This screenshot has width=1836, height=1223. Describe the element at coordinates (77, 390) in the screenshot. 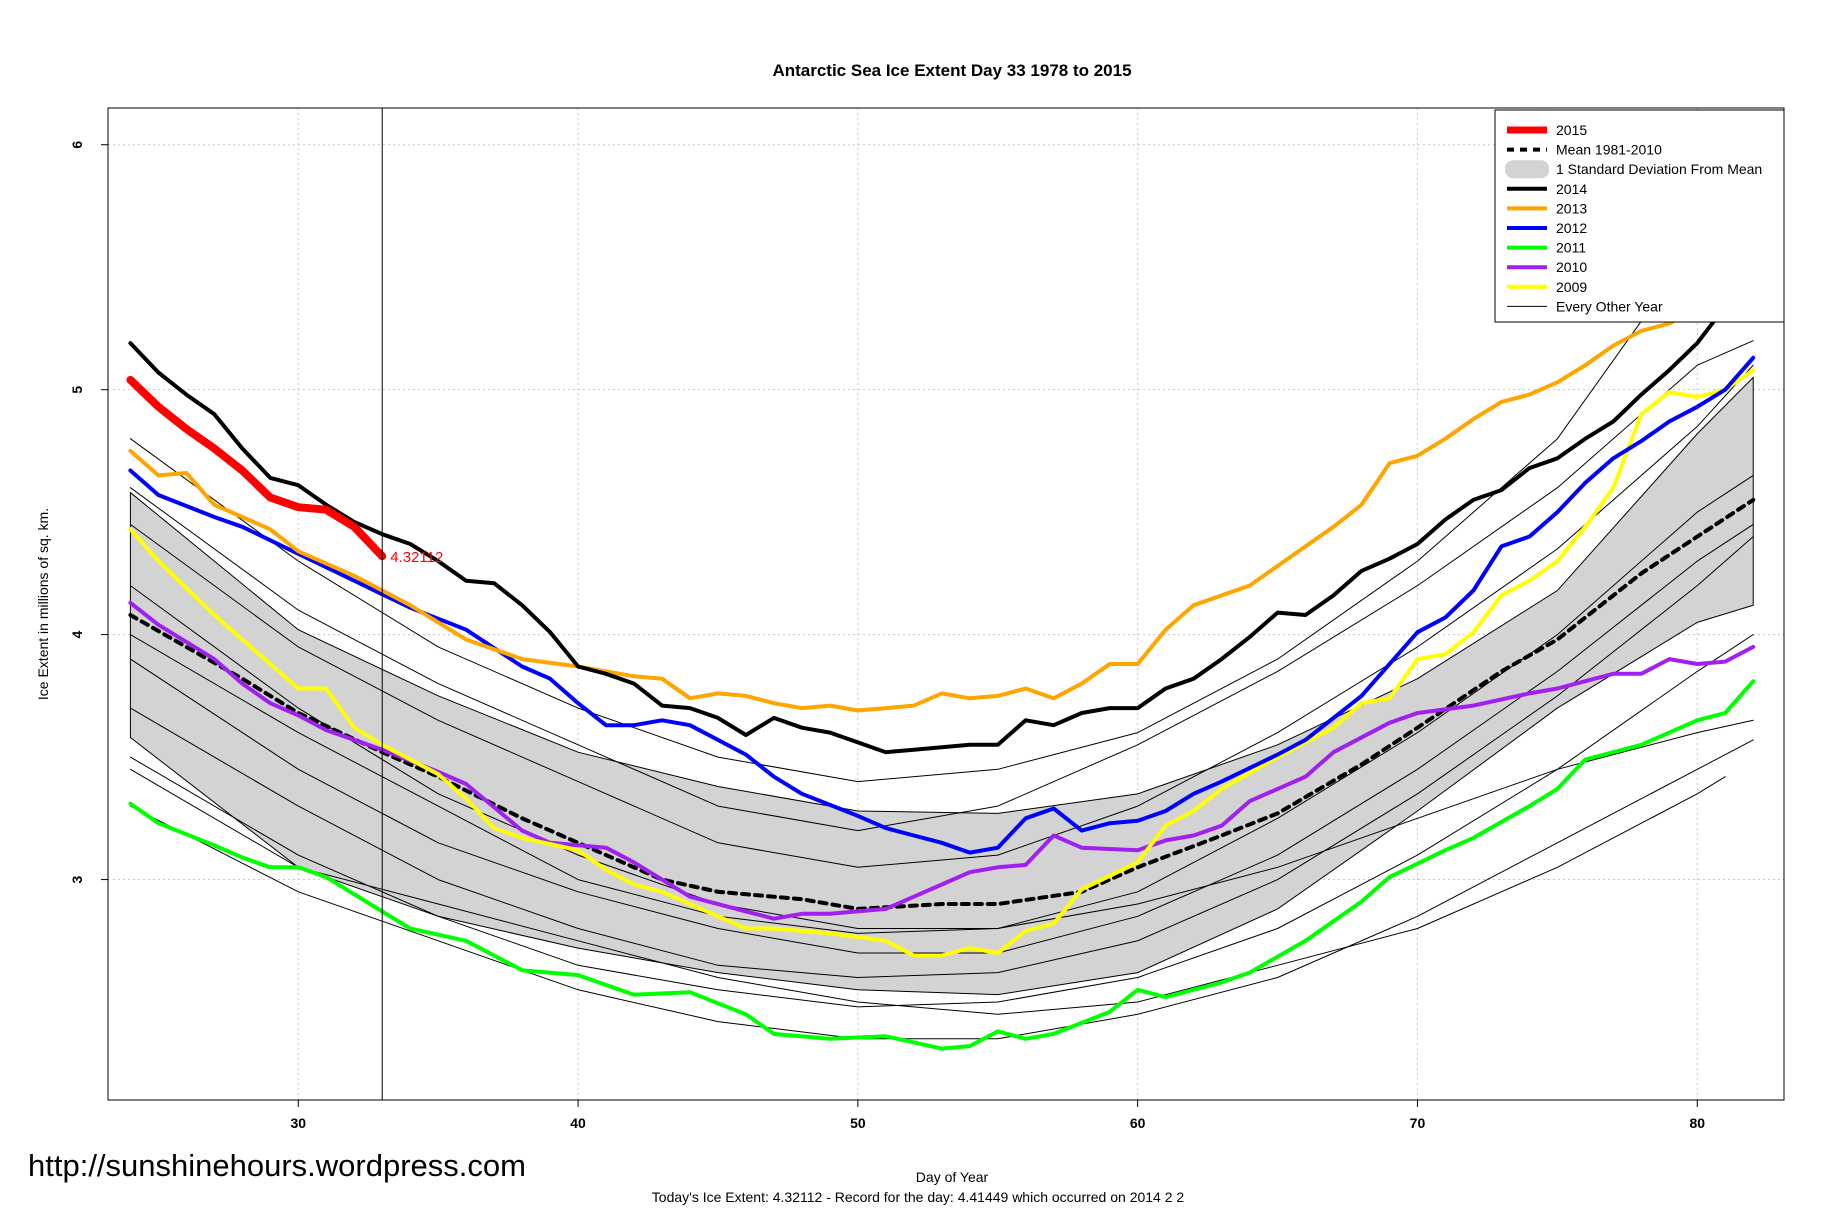

I see `y-tick-label: 5` at that location.